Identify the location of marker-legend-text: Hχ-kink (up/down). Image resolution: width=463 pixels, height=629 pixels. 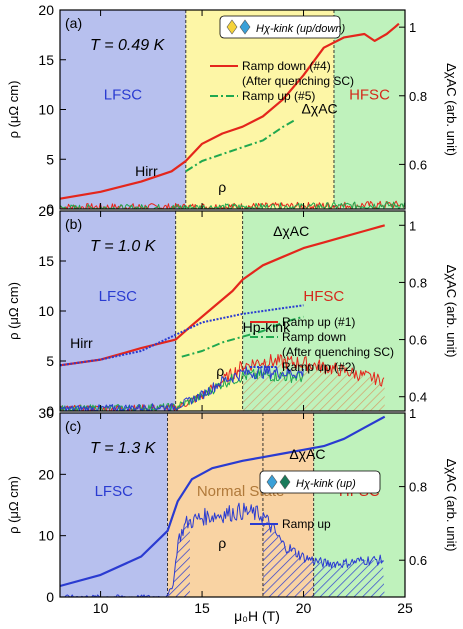
(300, 29).